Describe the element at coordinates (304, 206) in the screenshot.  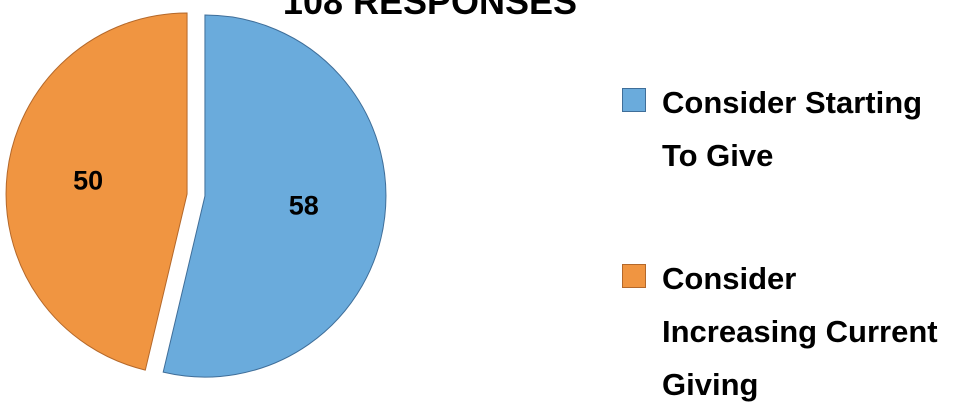
I see `data-label: 58` at that location.